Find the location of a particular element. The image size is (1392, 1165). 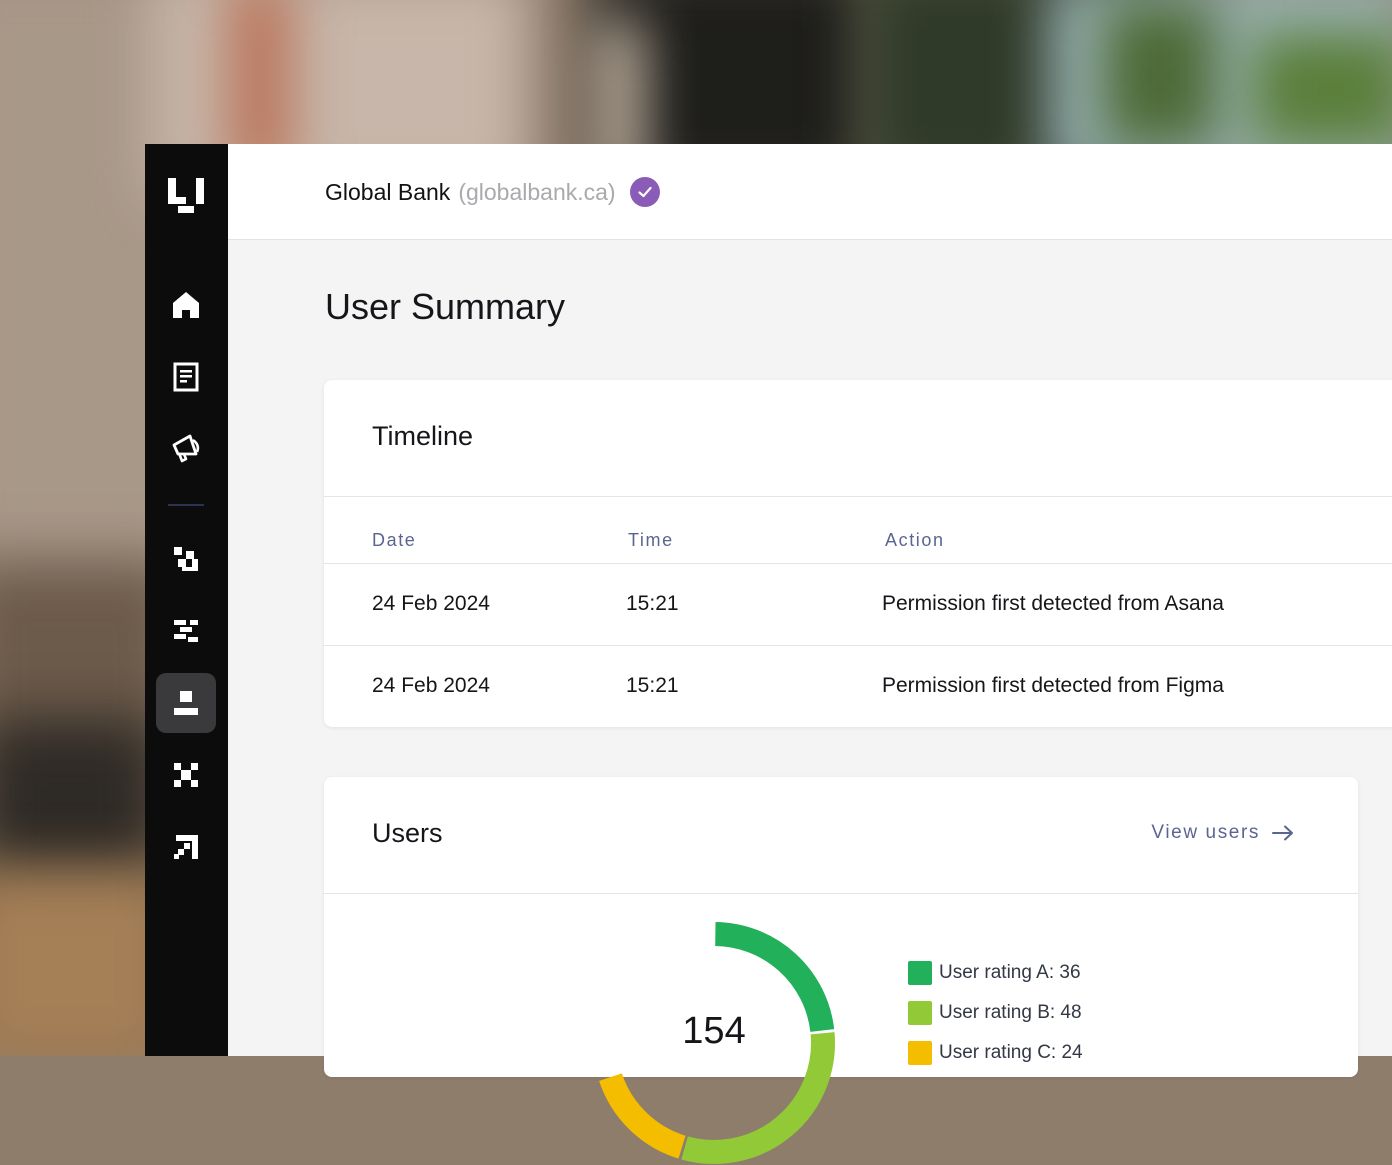

megaphone-icon is located at coordinates (186, 448).